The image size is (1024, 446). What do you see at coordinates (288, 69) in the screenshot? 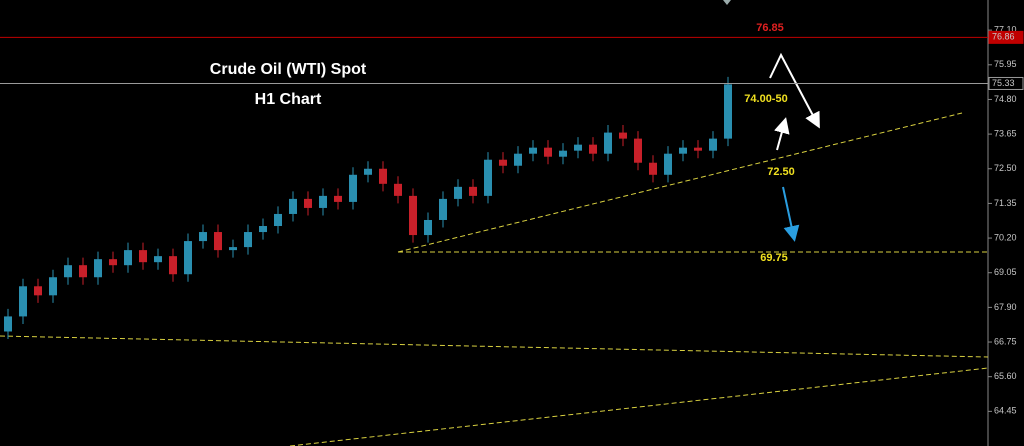
I see `chart-title: Crude Oil (WTI) Spot` at bounding box center [288, 69].